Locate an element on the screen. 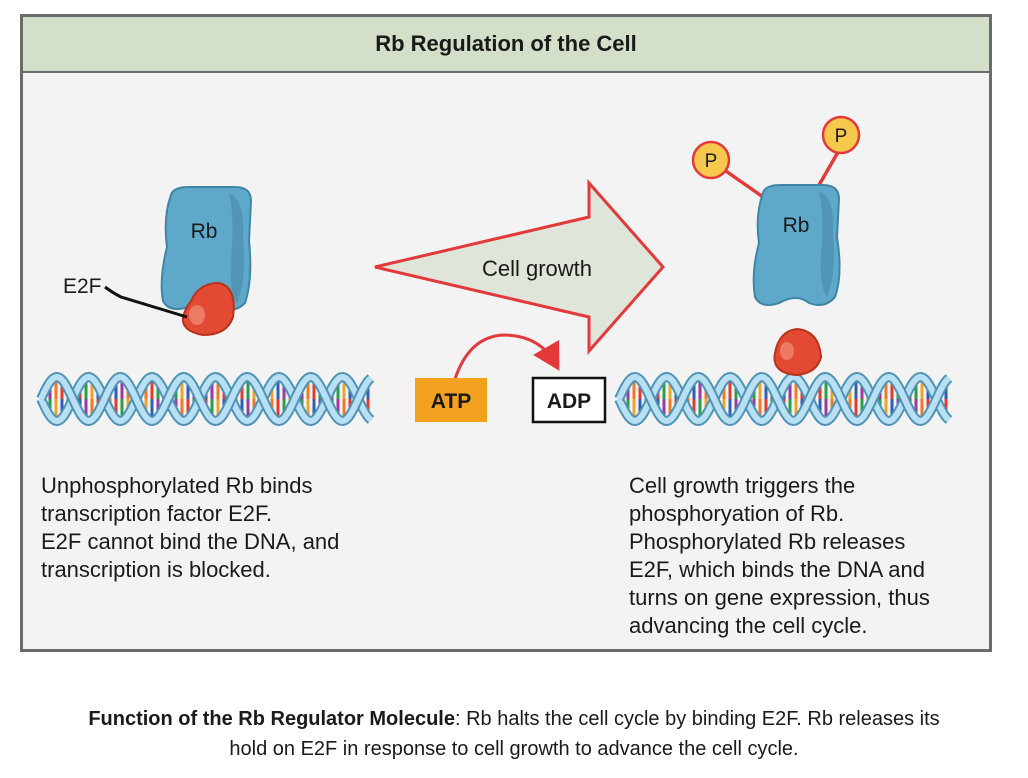 The height and width of the screenshot is (778, 1028). rb-label-right: Rb is located at coordinates (796, 225).